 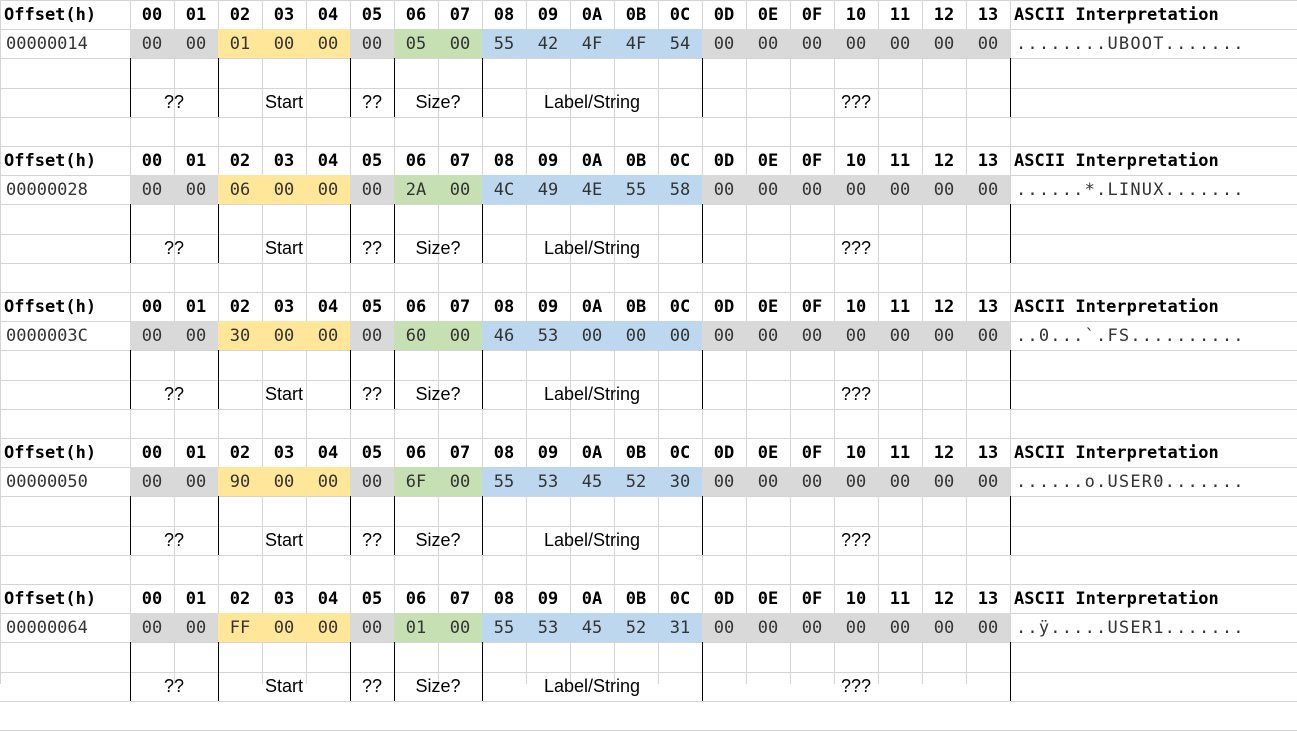 What do you see at coordinates (240, 627) in the screenshot?
I see `byte-cell: FF` at bounding box center [240, 627].